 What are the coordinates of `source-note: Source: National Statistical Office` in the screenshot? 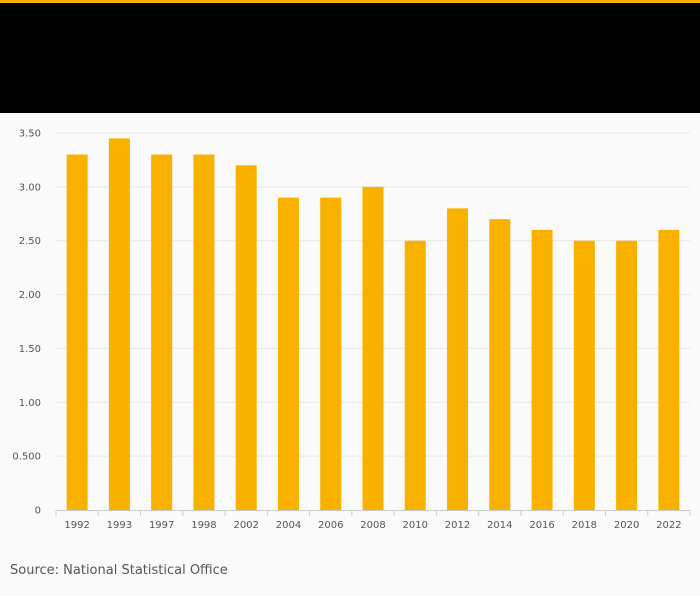 It's located at (119, 570).